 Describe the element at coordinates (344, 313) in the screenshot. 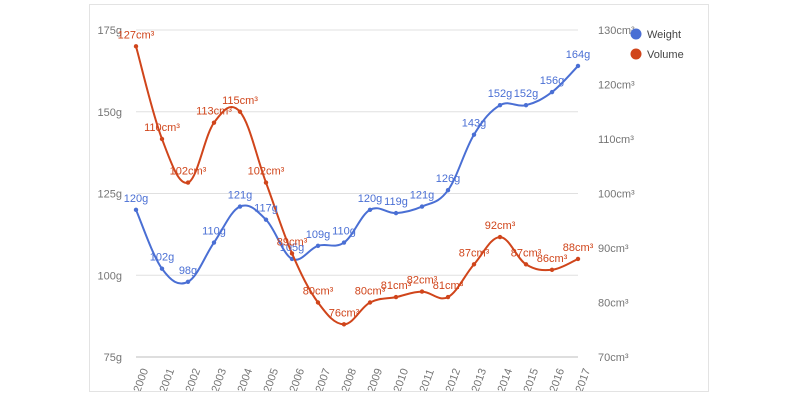

I see `volume-data-label: 76cm³` at that location.